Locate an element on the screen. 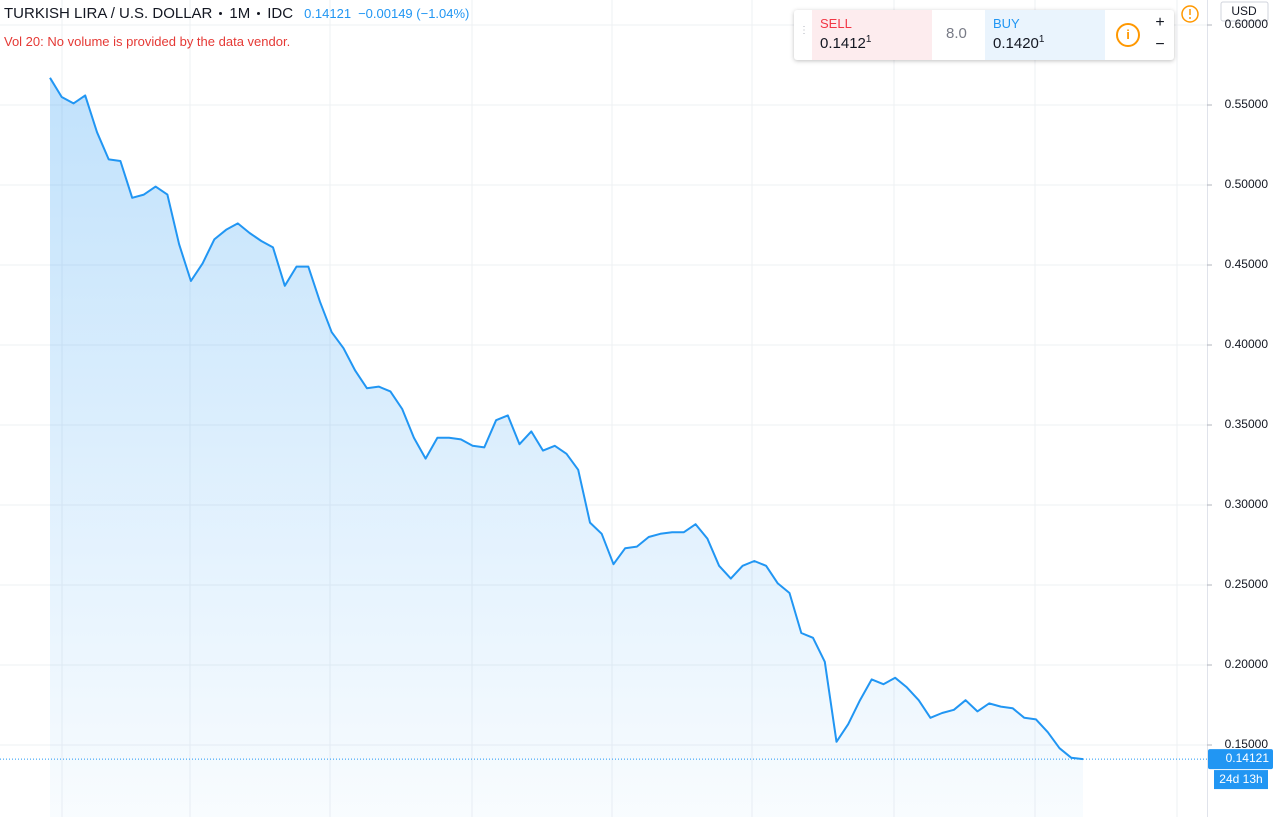  y-tick-label: 0.40000 is located at coordinates (1247, 344).